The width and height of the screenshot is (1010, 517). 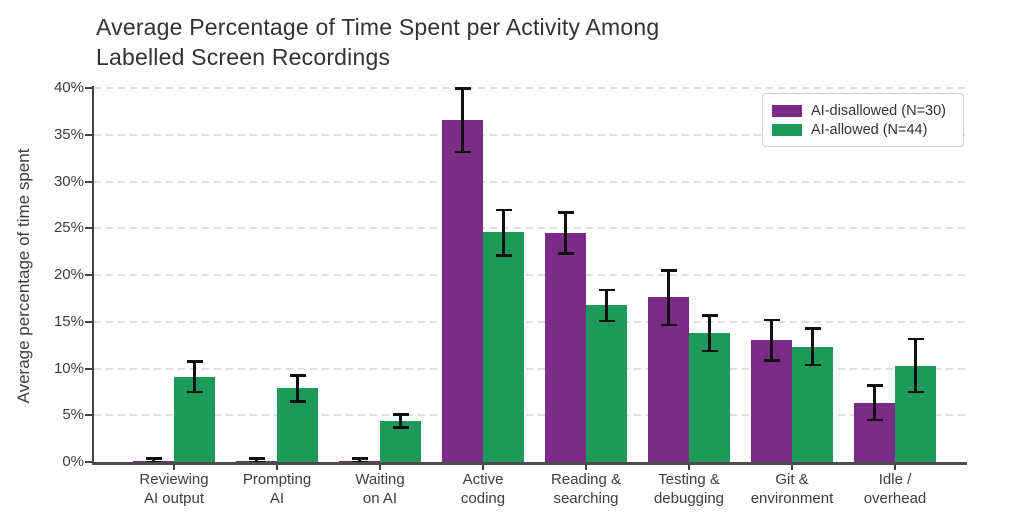 I want to click on y-tick-label-15: 15%, so click(x=68, y=321).